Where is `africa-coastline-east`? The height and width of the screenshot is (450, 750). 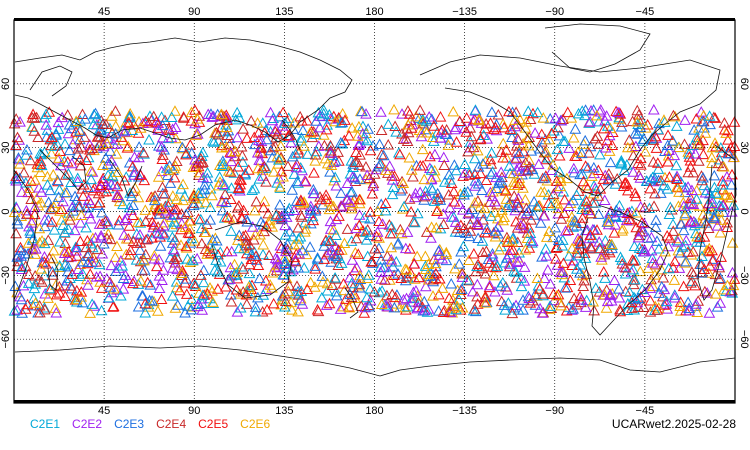
africa-coastline-east is located at coordinates (26, 235).